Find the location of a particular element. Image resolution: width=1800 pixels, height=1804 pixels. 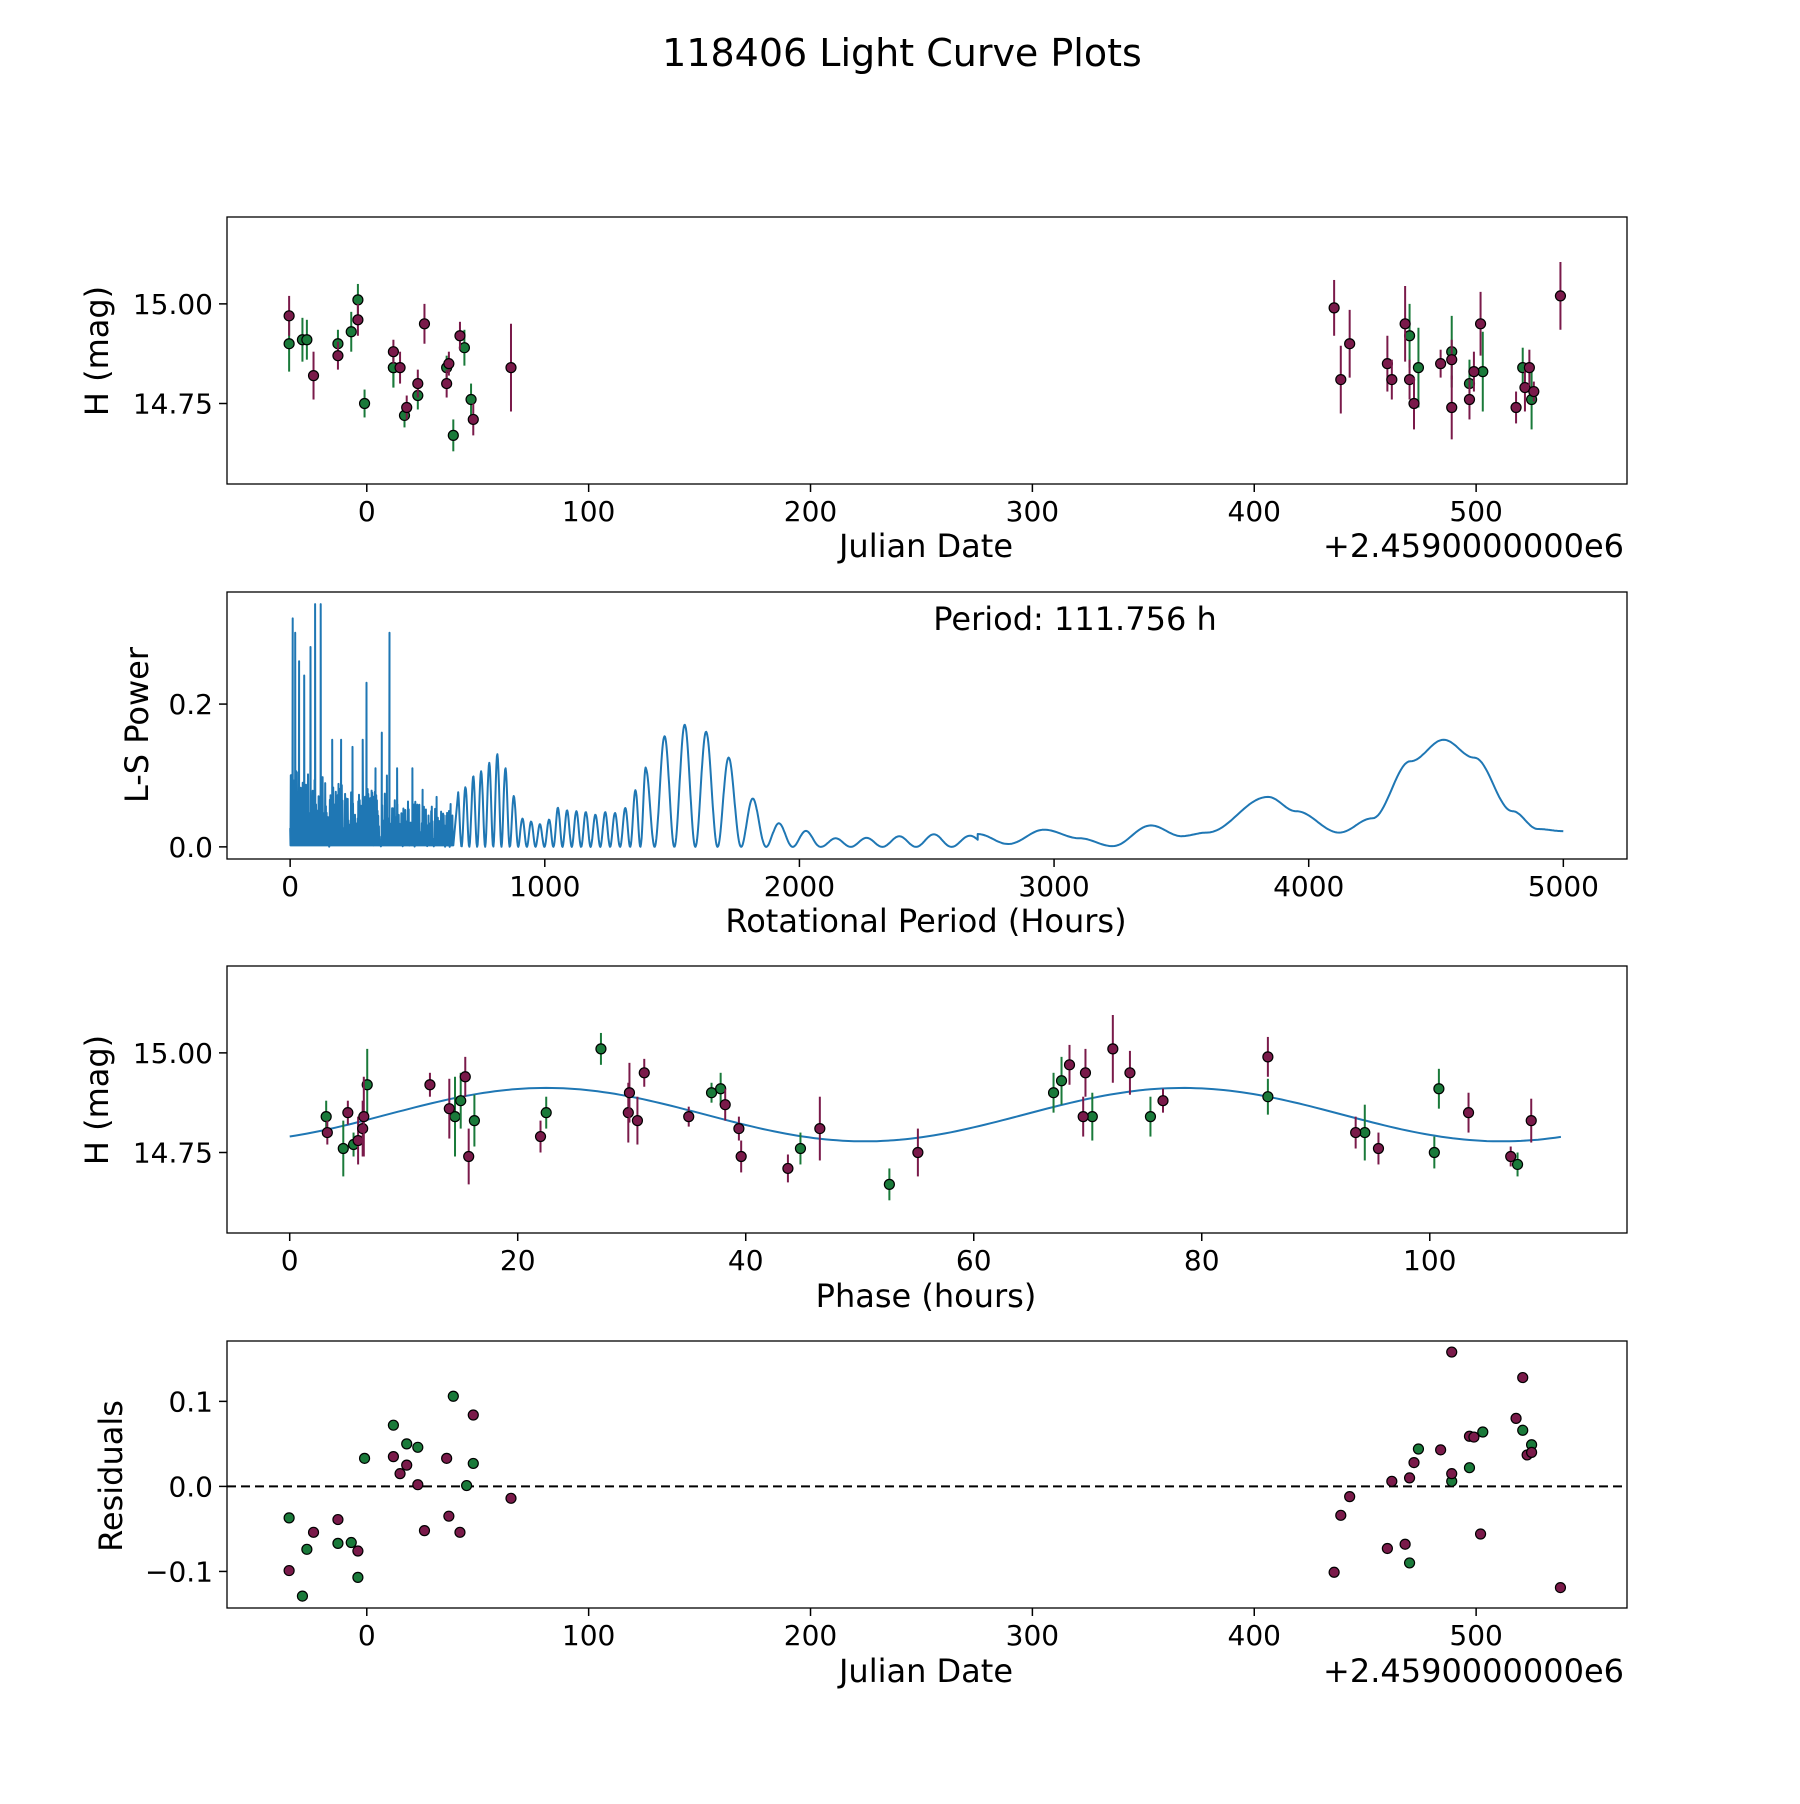

phase-xtick-label: 20 is located at coordinates (518, 1260).